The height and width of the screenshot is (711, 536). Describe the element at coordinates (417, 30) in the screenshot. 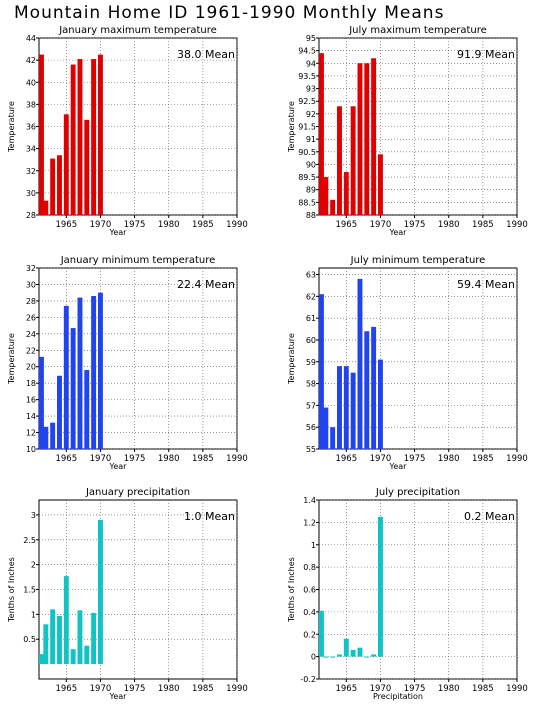

I see `chart-title: July maximum temperature` at that location.